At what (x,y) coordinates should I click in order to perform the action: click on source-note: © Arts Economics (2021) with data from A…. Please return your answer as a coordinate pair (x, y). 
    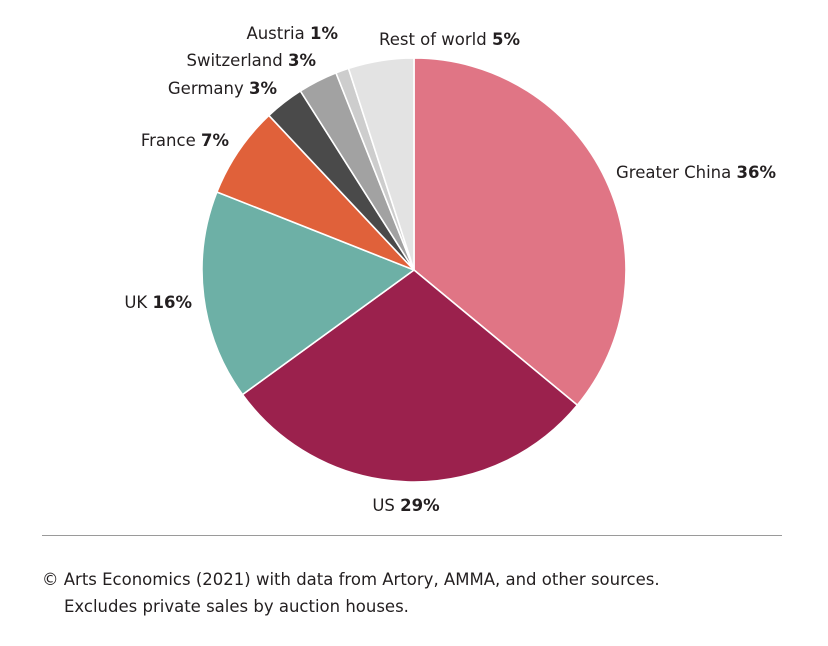
    Looking at the image, I should click on (351, 593).